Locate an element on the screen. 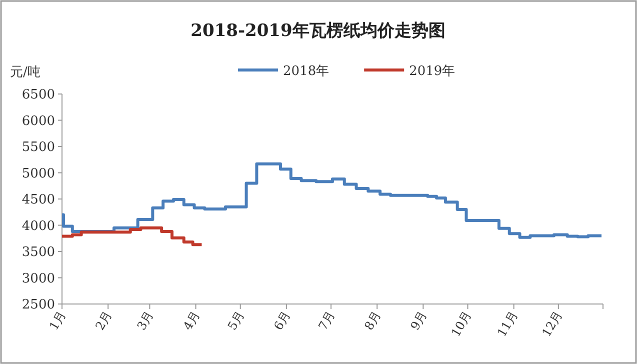  legend-label: 2018年 is located at coordinates (306, 71).